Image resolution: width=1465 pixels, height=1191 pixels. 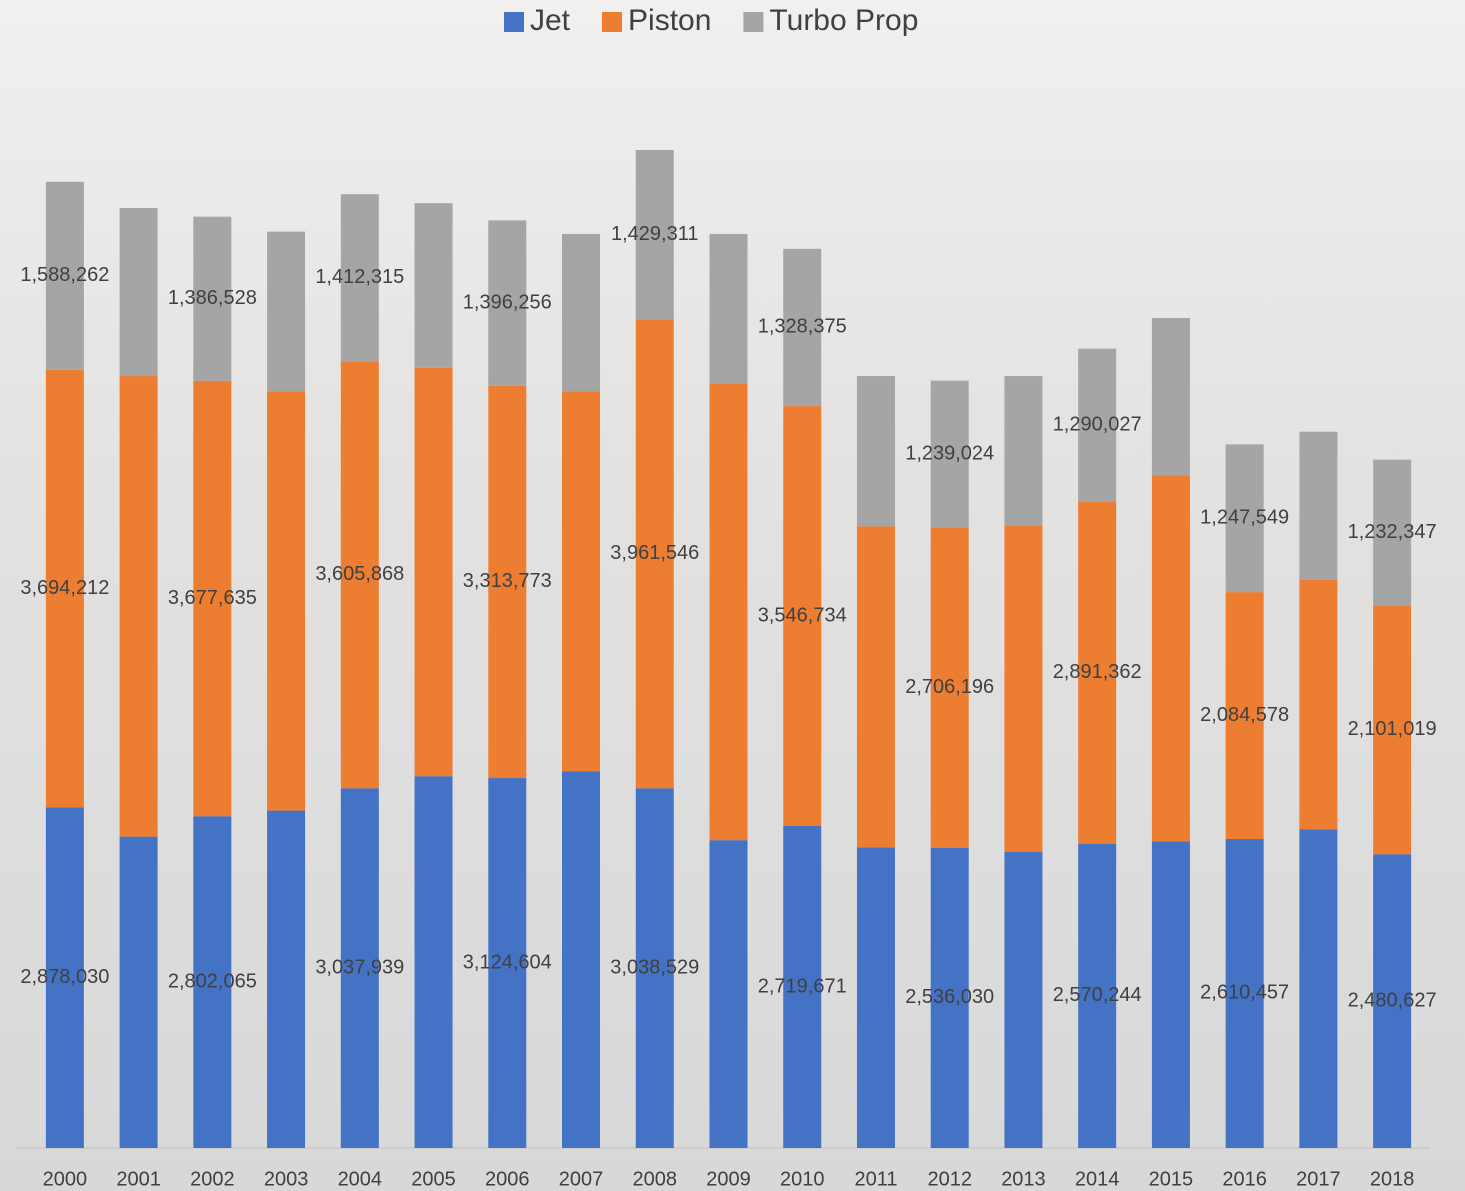 I want to click on data-label: 2,101,019, so click(x=1392, y=729).